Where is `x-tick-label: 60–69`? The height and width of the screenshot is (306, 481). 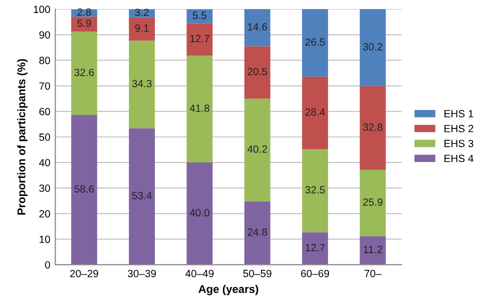 x-tick-label: 60–69 is located at coordinates (315, 274).